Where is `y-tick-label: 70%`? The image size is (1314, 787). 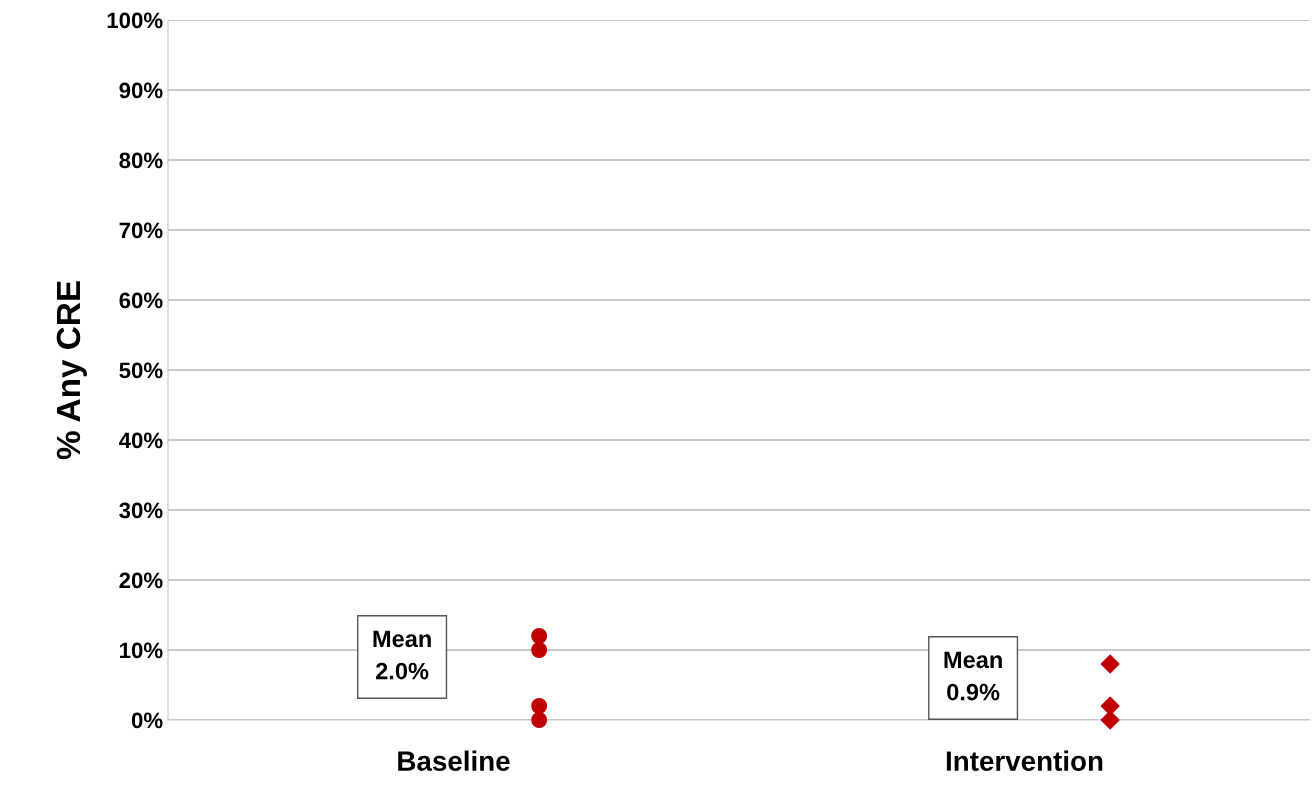
y-tick-label: 70% is located at coordinates (141, 230).